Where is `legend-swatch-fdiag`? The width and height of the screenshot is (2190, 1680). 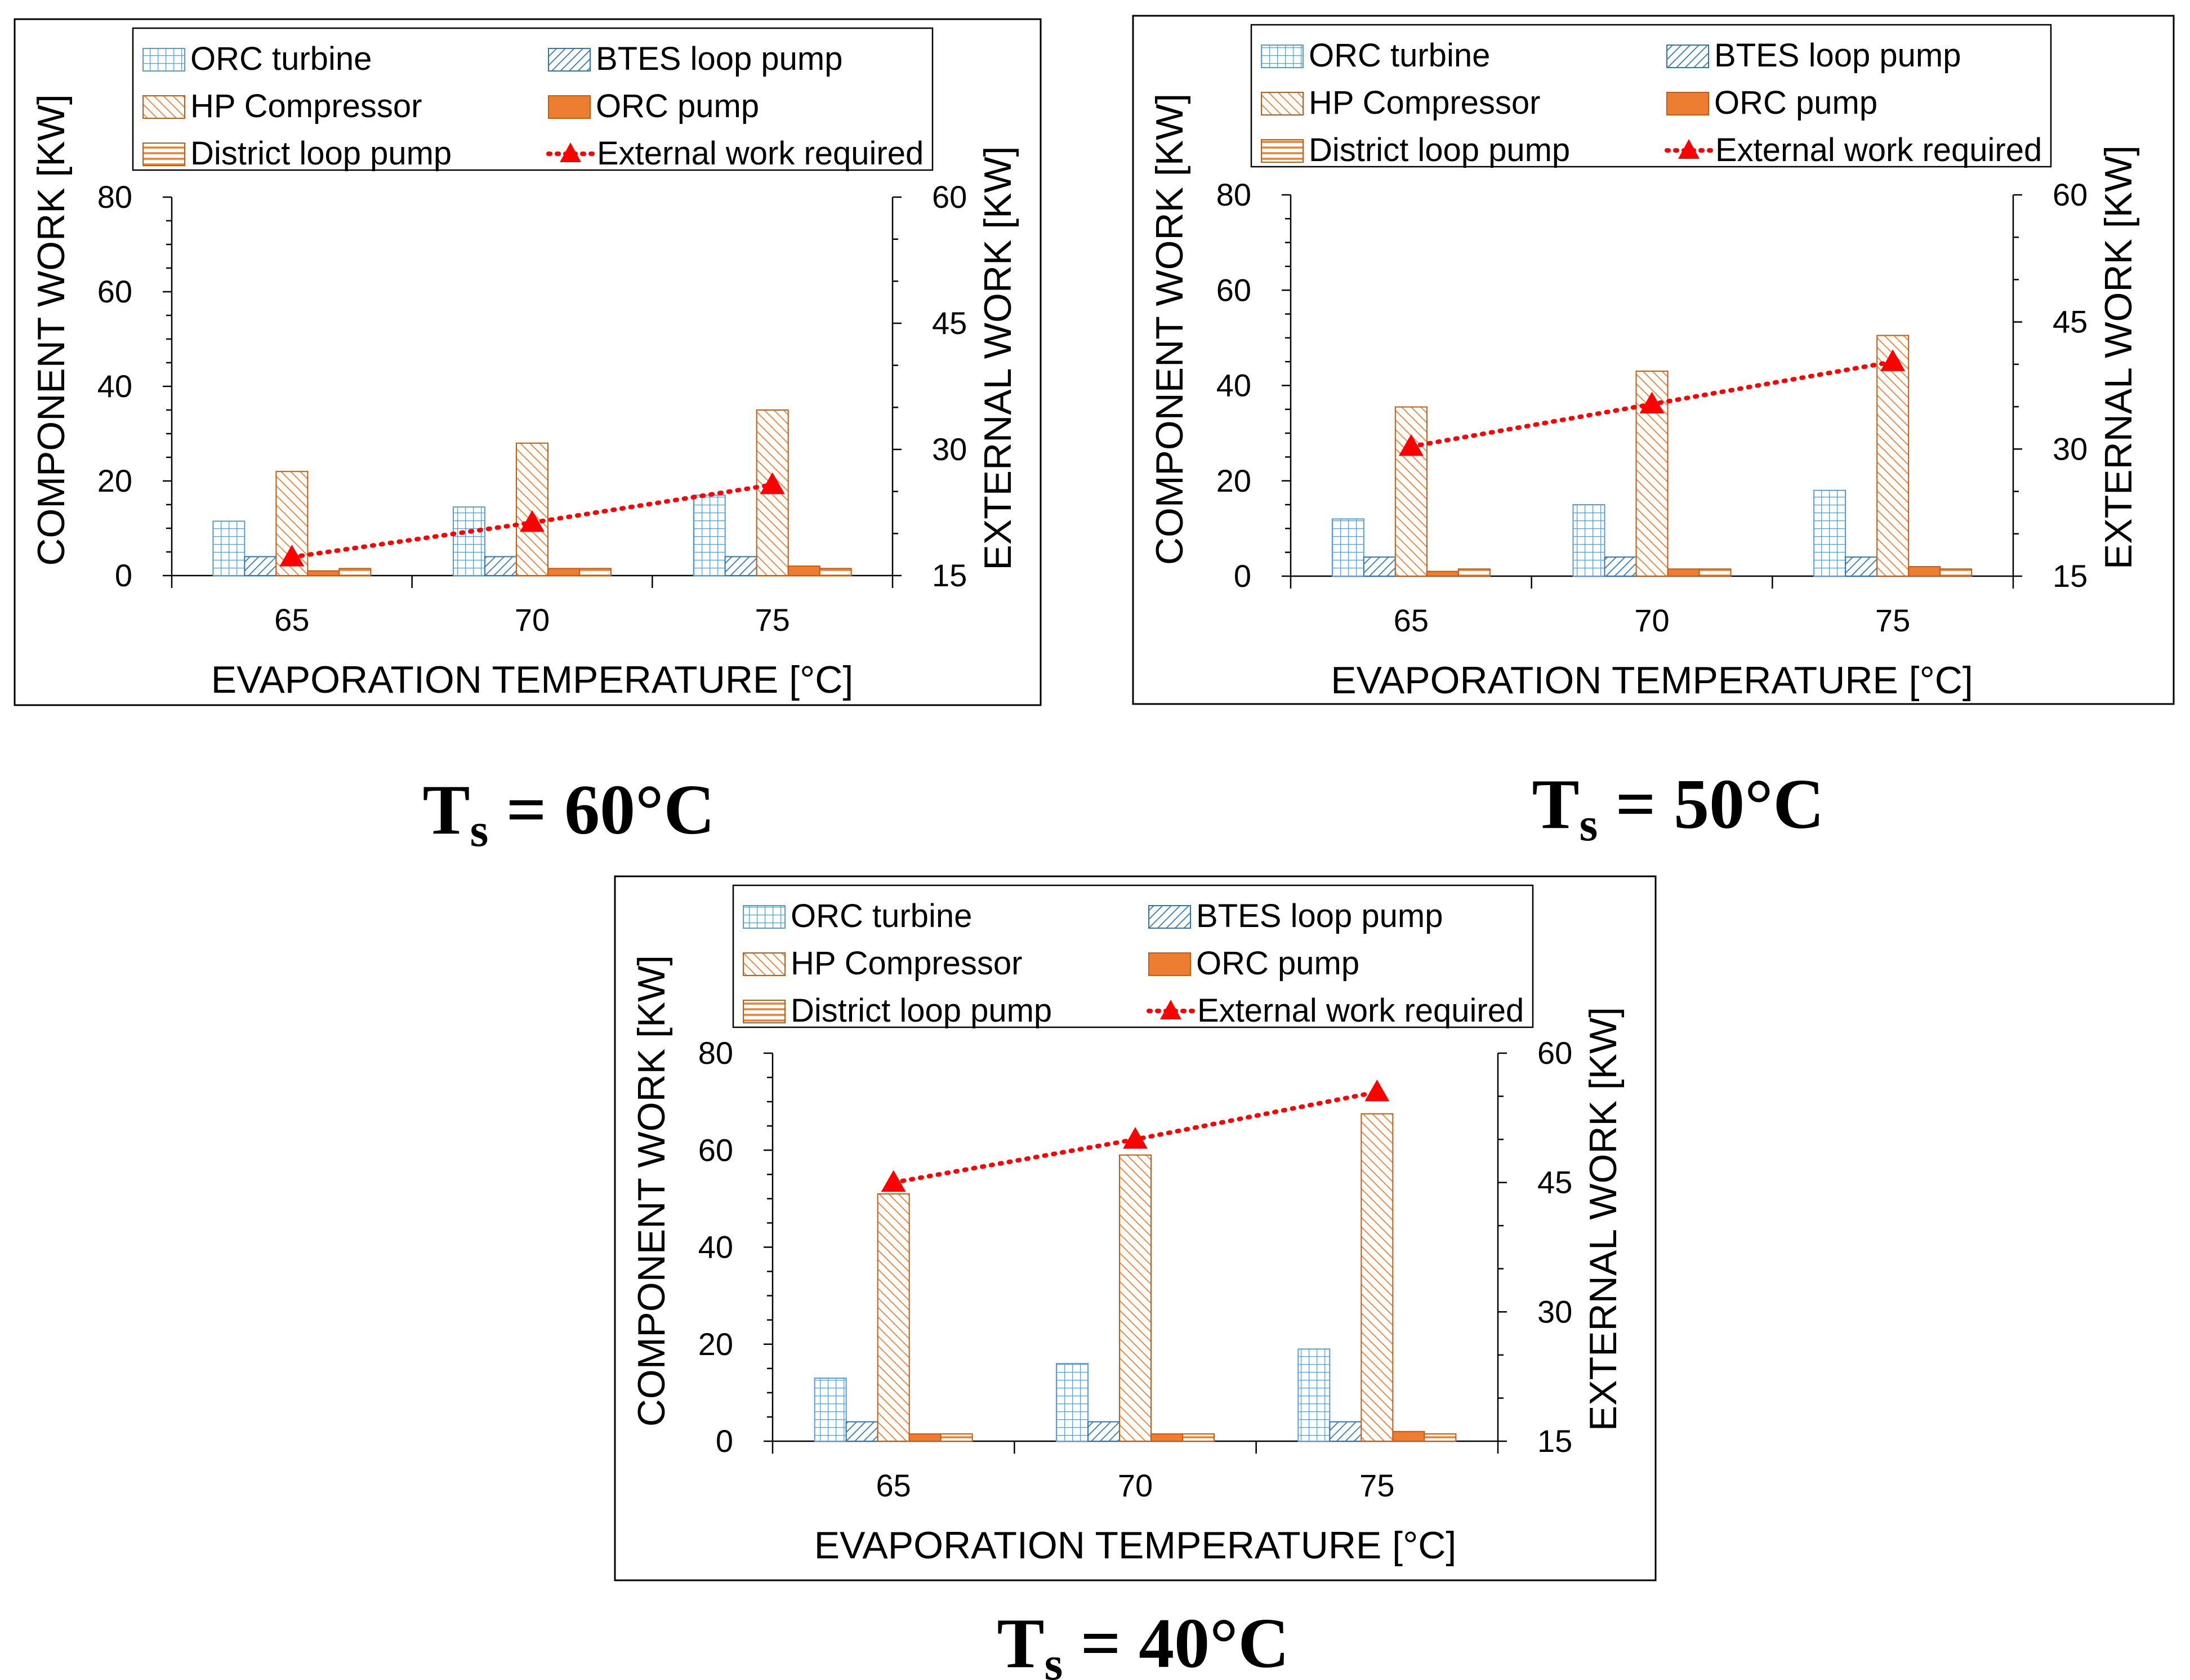
legend-swatch-fdiag is located at coordinates (163, 107).